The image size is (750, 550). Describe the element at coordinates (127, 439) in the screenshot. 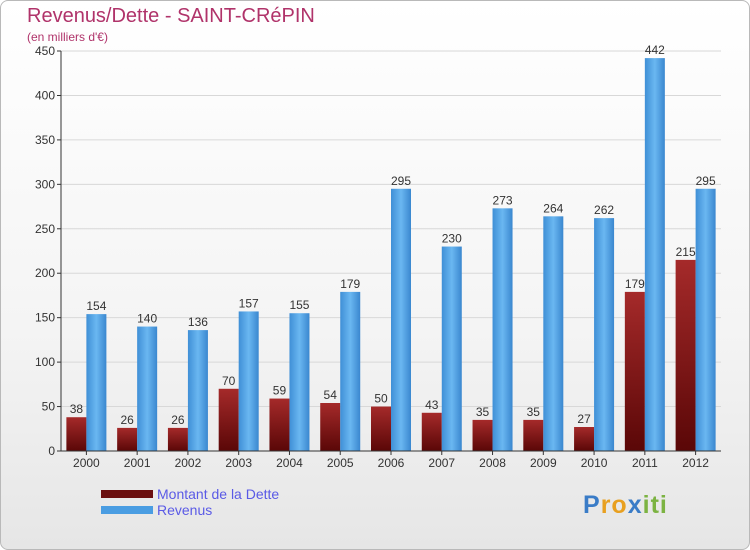

I see `bar-dette-2001` at that location.